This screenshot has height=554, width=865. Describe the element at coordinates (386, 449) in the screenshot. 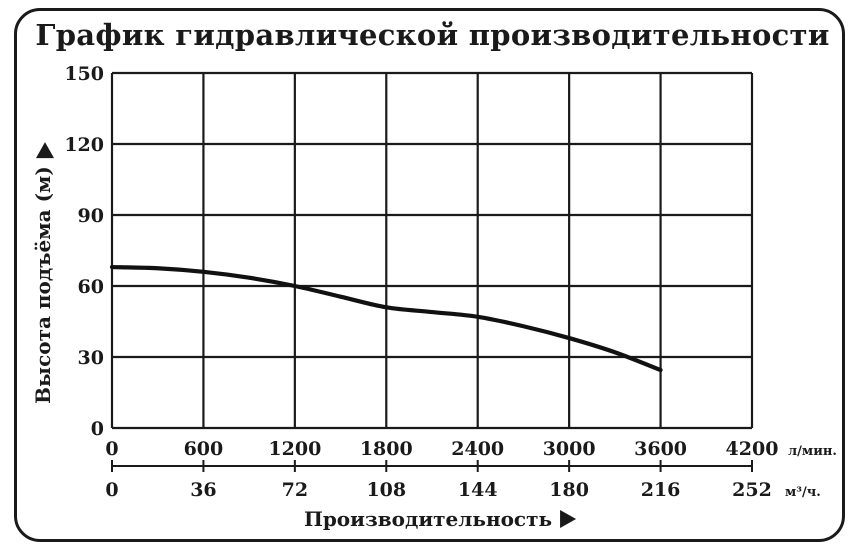

I see `x-tick-label: 1800` at that location.